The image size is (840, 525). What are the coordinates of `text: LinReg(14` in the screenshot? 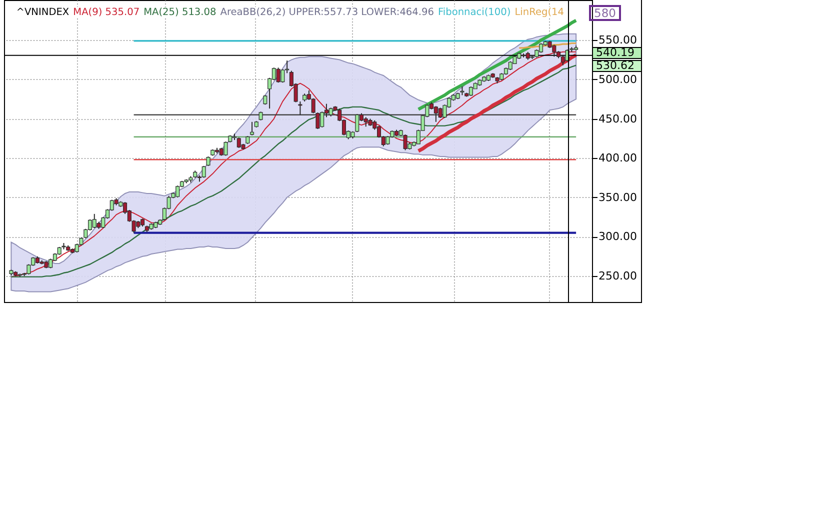 It's located at (539, 12).